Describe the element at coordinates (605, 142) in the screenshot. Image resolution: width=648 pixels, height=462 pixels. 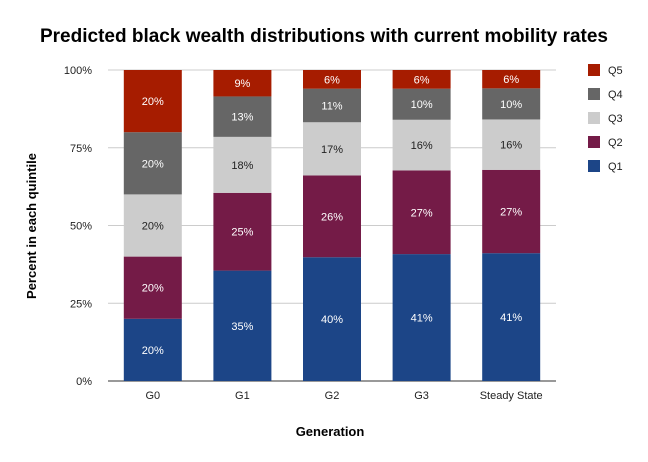
I see `legend-item-q2: Q2` at that location.